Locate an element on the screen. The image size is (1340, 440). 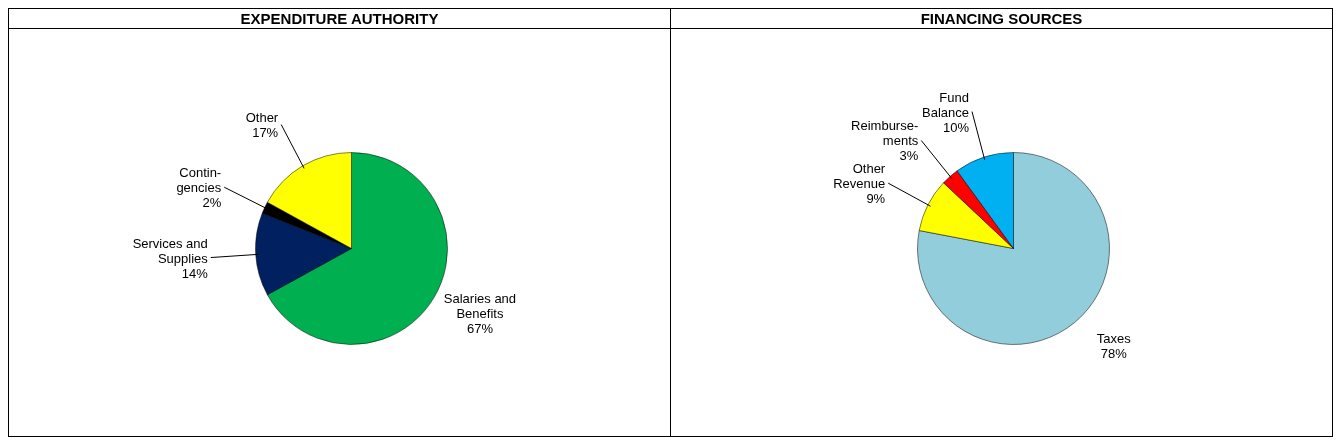
slice-label: Other Revenue is located at coordinates (859, 176).